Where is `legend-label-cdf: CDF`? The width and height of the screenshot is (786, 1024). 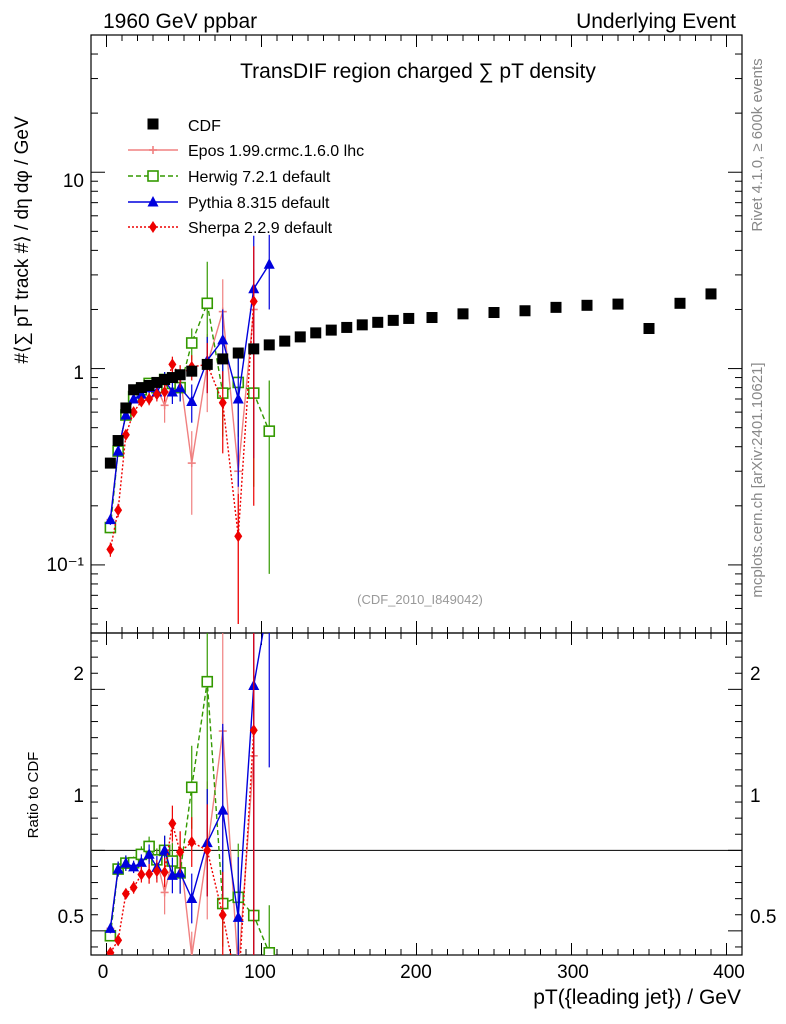
legend-label-cdf: CDF is located at coordinates (204, 126).